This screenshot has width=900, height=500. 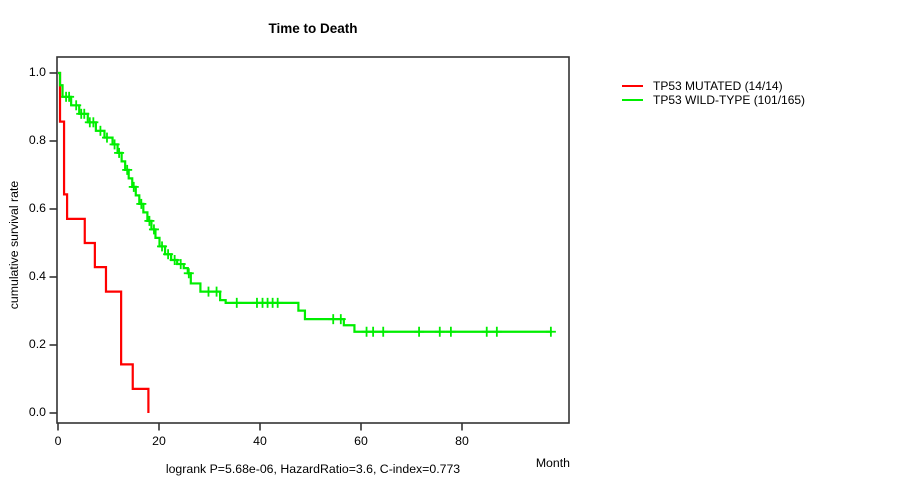 What do you see at coordinates (361, 441) in the screenshot?
I see `x-tick-label: 60` at bounding box center [361, 441].